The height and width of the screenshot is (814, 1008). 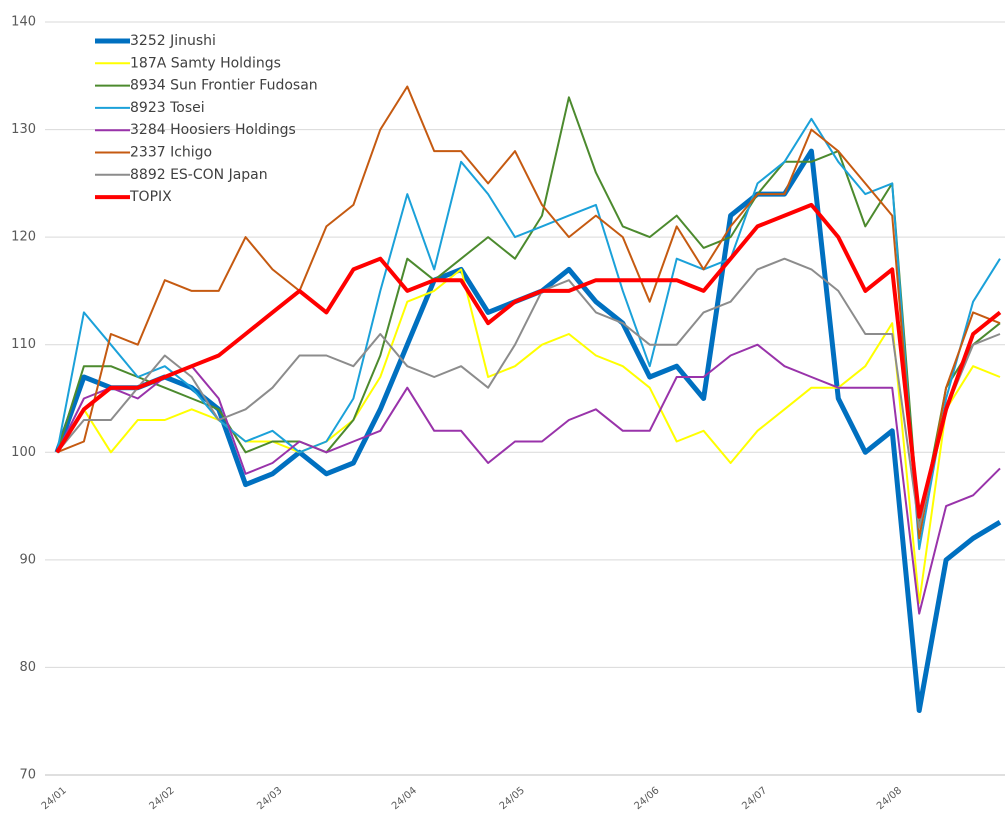 What do you see at coordinates (512, 798) in the screenshot?
I see `x-tick-label: 24/05` at bounding box center [512, 798].